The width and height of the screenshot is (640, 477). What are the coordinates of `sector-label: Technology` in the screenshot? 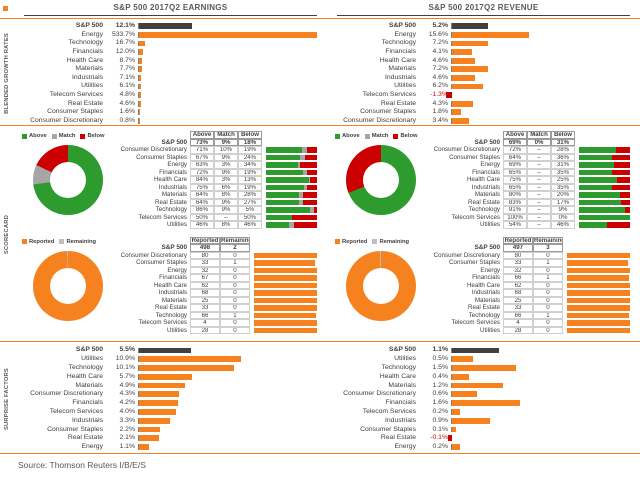 It's located at (85, 43).